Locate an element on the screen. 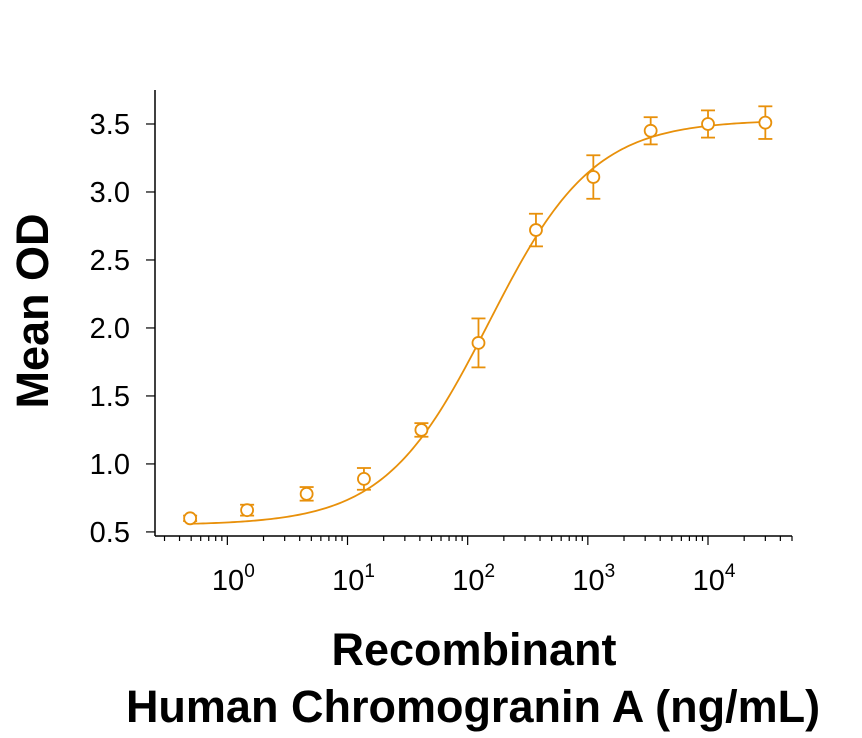  x-tick-exponent: 1 is located at coordinates (369, 571).